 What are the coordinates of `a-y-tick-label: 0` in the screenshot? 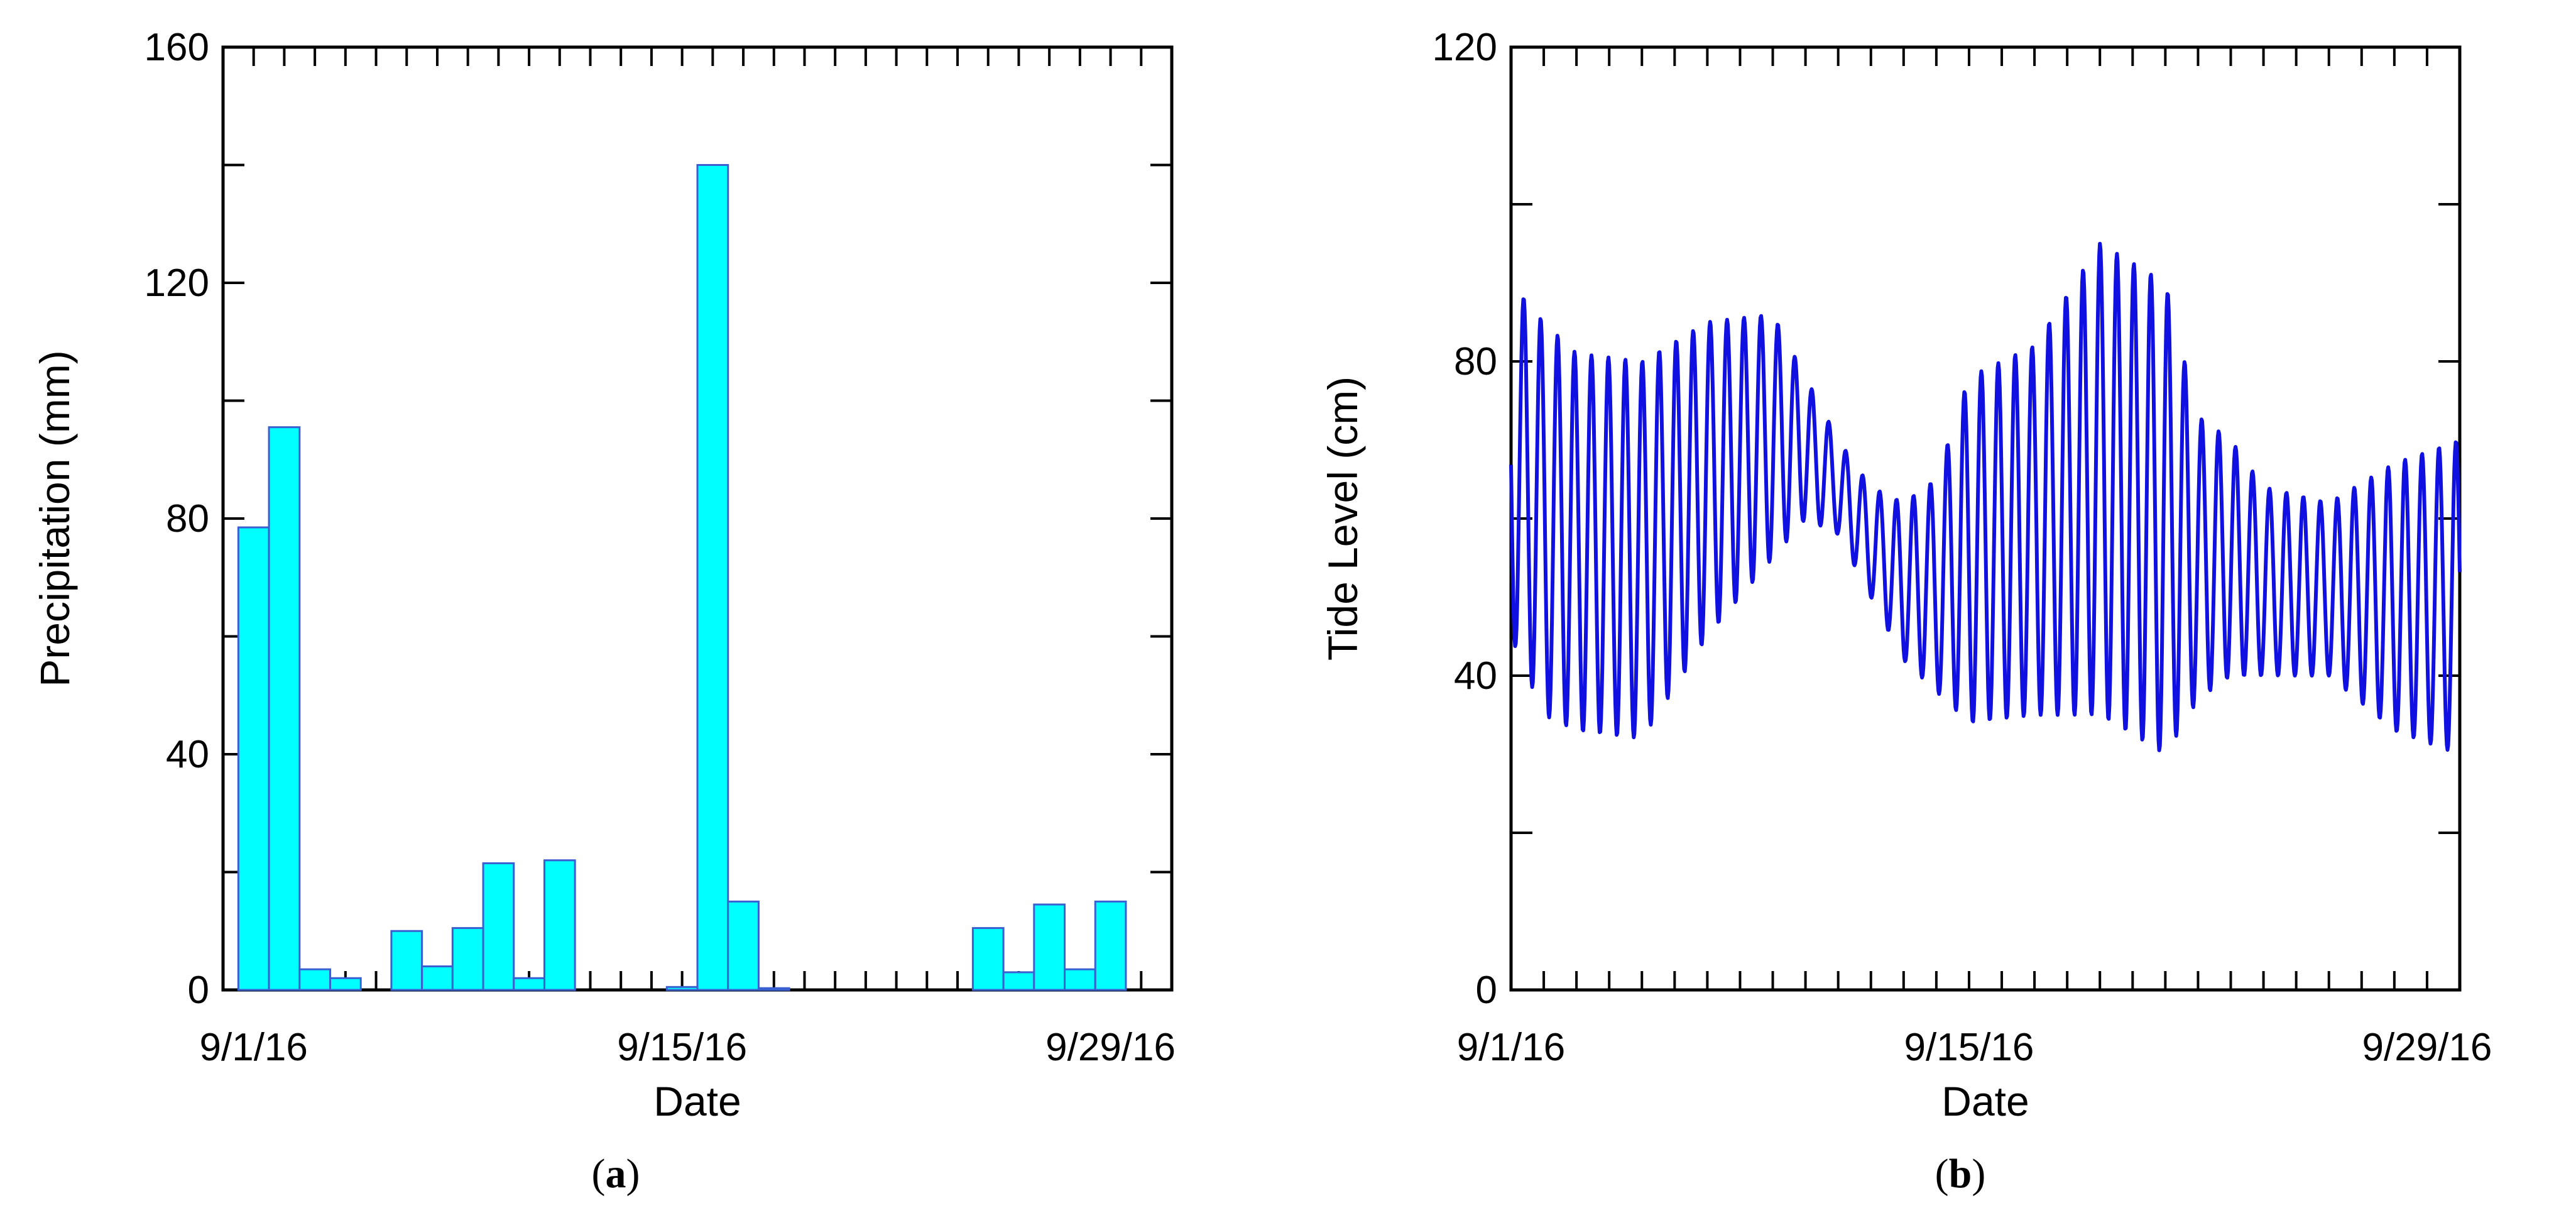 It's located at (198, 991).